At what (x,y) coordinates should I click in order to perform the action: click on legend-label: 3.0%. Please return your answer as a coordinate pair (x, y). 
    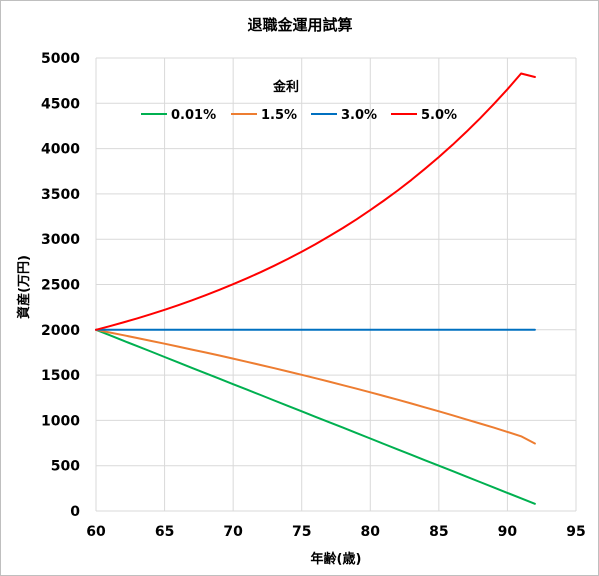
    Looking at the image, I should click on (359, 115).